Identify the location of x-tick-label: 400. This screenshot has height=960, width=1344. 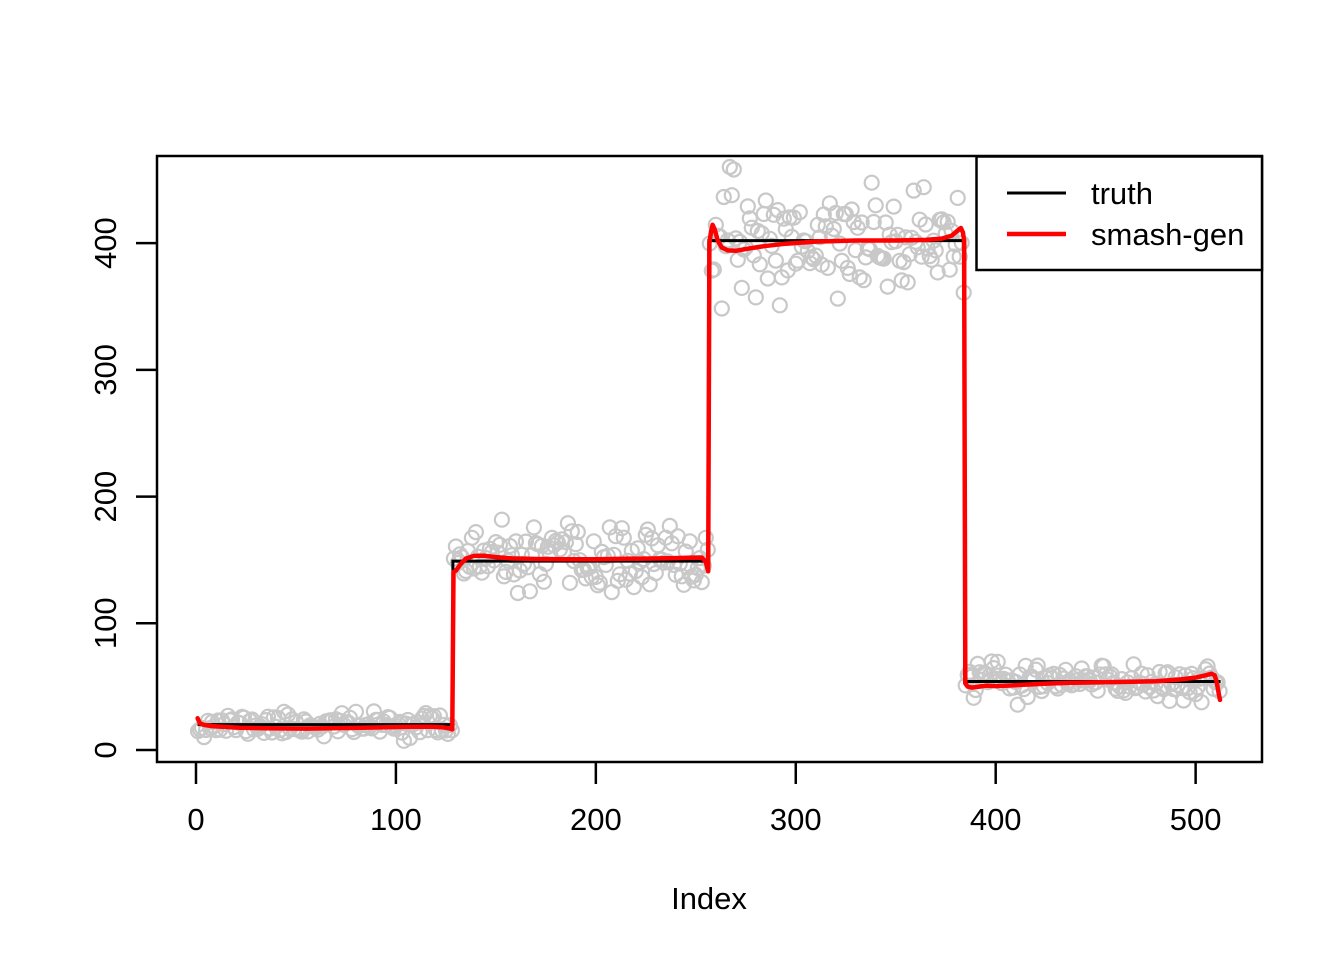
(996, 819).